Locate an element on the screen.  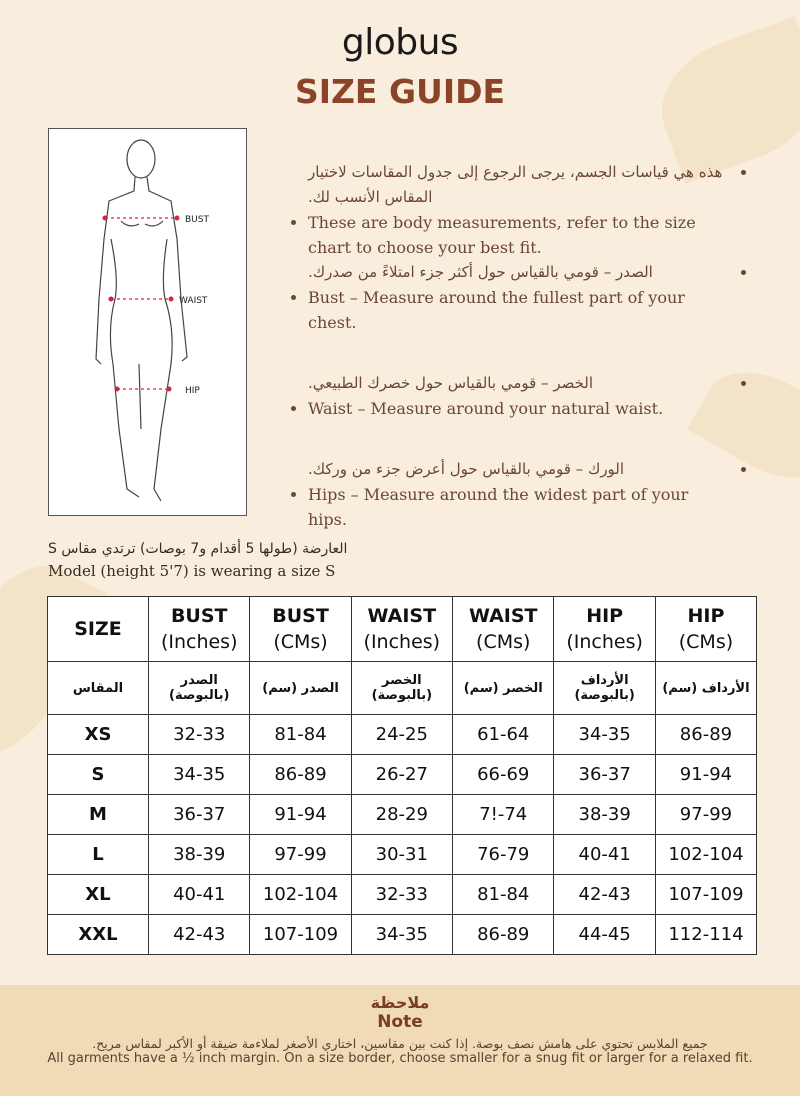
table-row: XS 32-33 81-84 24-25 61-64 34-35 86-89 is located at coordinates (402, 734).